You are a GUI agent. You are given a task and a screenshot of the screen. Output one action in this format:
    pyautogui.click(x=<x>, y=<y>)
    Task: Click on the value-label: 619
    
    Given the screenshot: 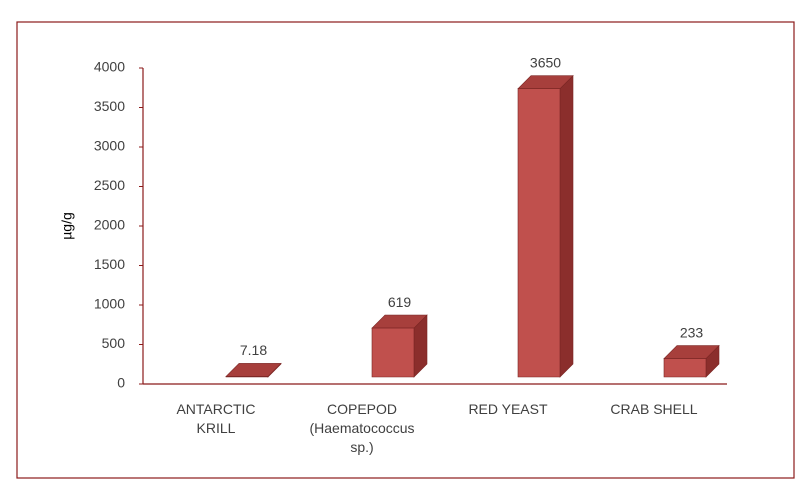 What is the action you would take?
    pyautogui.click(x=400, y=302)
    